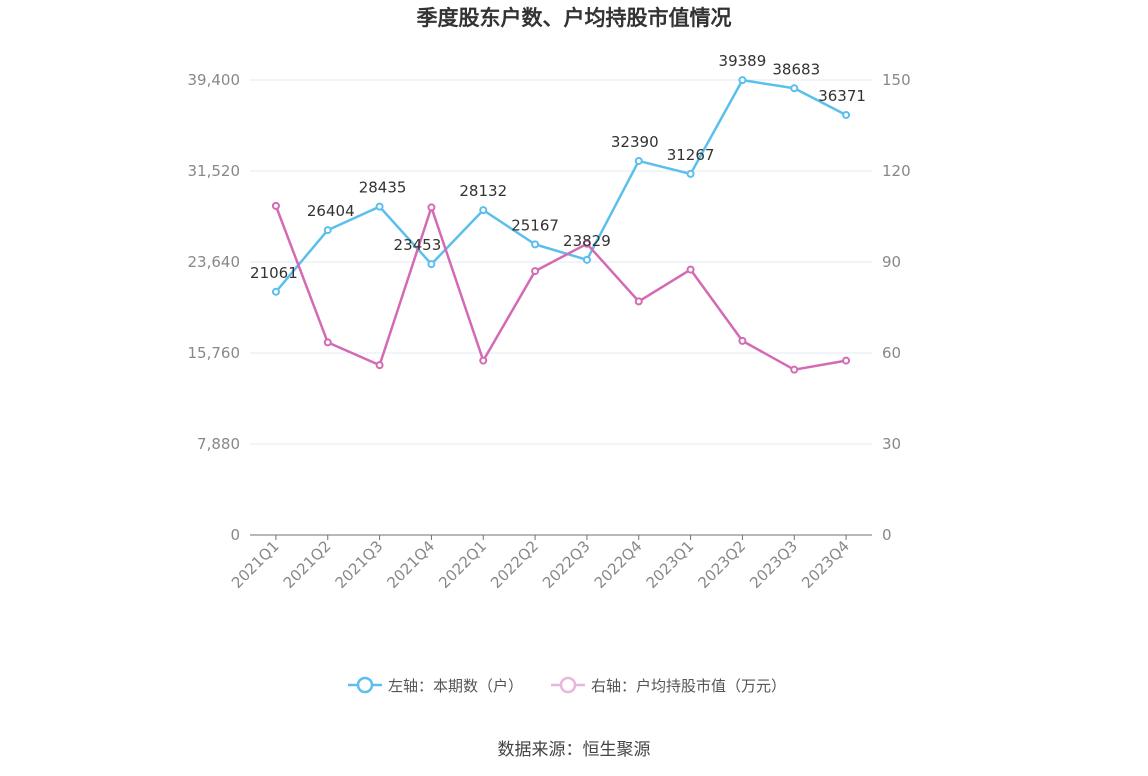 The image size is (1148, 776). What do you see at coordinates (418, 245) in the screenshot?
I see `data-label: 23453` at bounding box center [418, 245].